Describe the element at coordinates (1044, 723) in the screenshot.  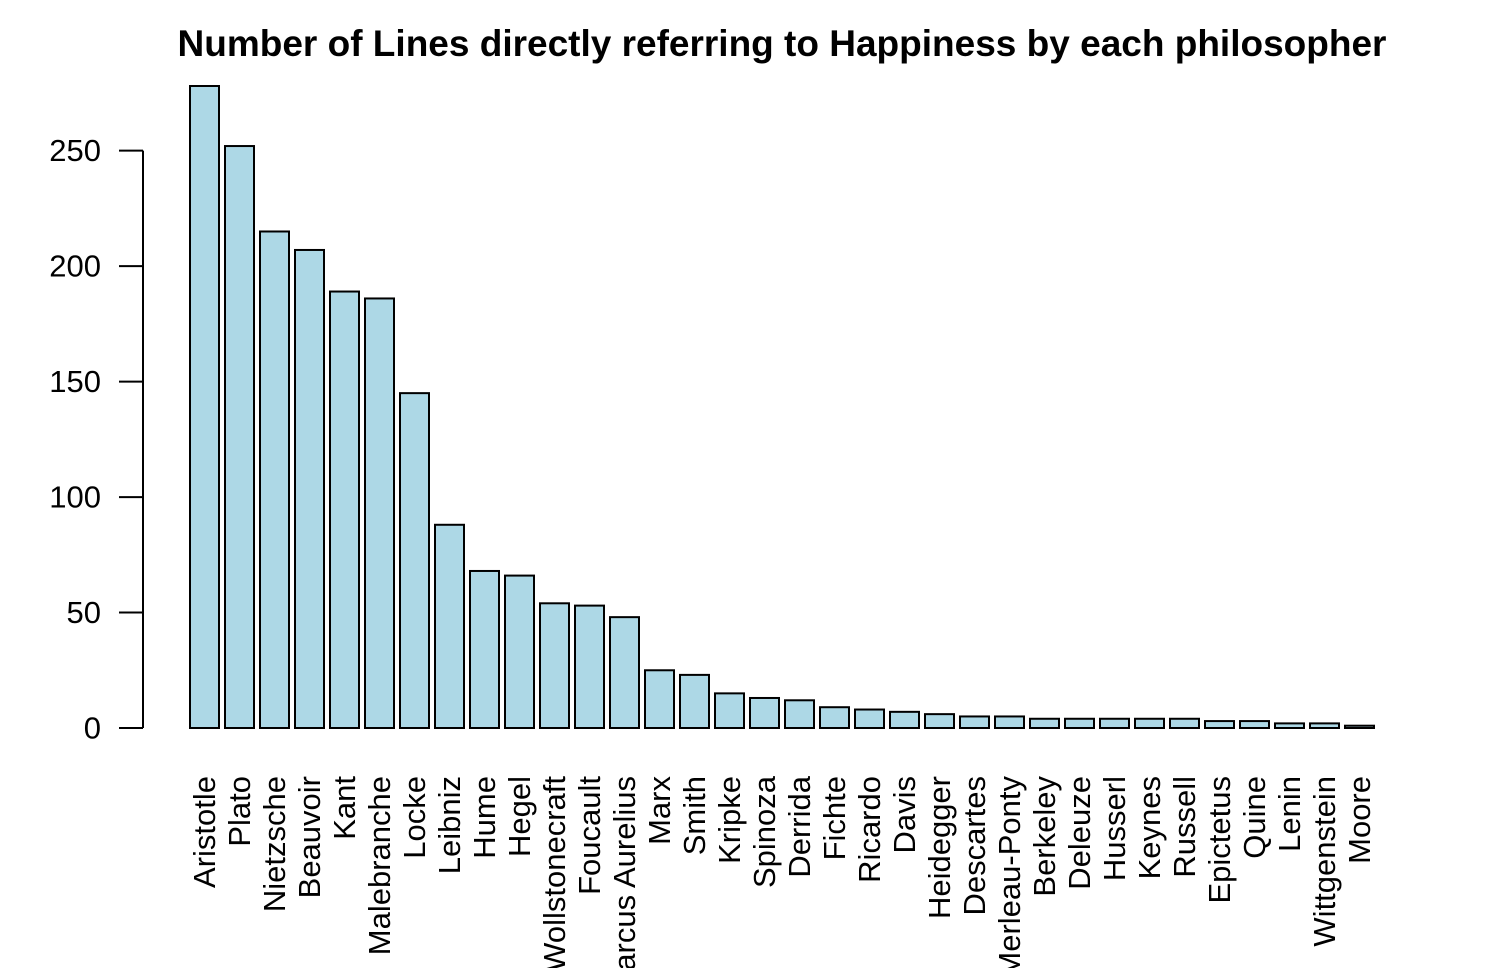
I see `bar-berkeley` at that location.